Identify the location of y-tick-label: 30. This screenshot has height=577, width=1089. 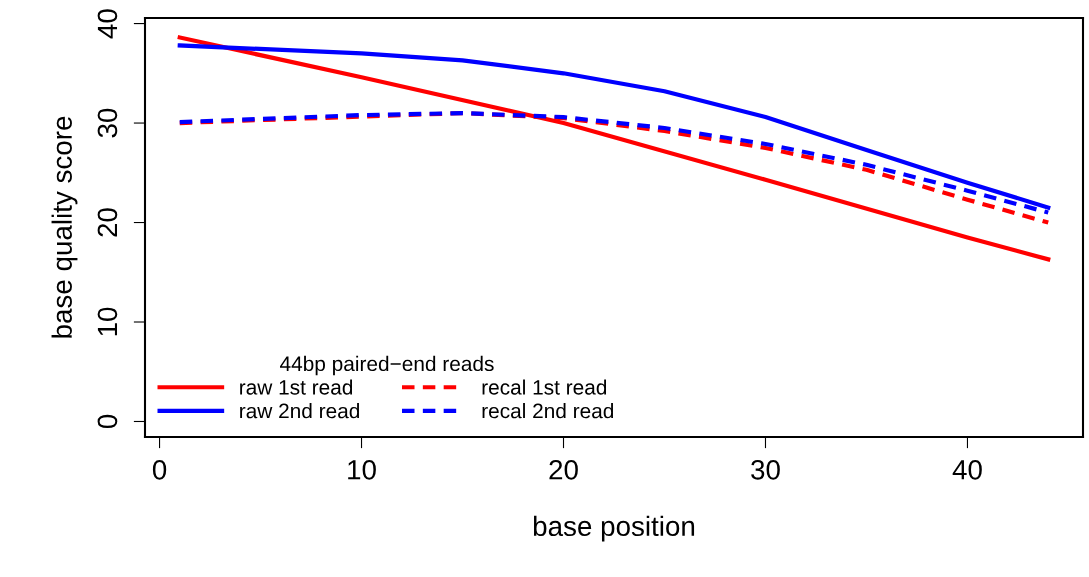
(107, 123).